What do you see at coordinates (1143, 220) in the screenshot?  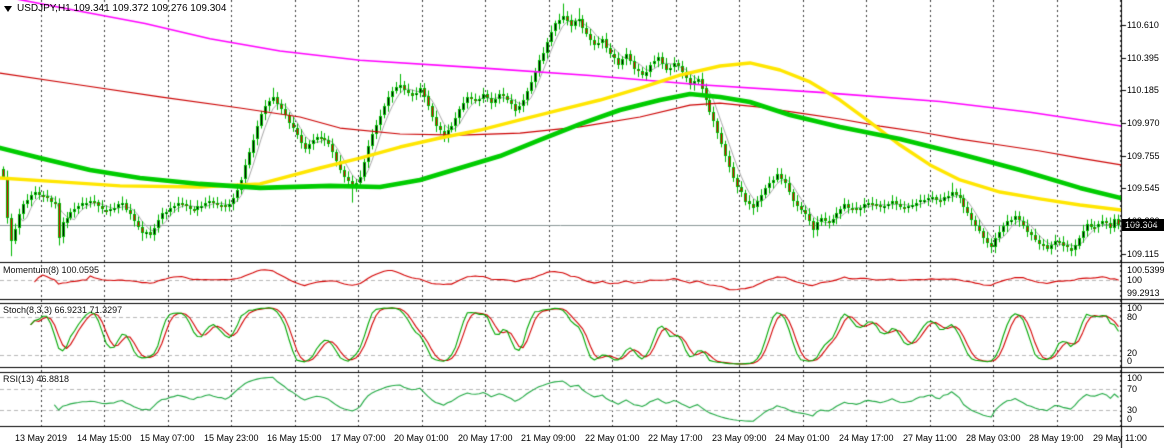 I see `price-tick-label: 109.330` at bounding box center [1143, 220].